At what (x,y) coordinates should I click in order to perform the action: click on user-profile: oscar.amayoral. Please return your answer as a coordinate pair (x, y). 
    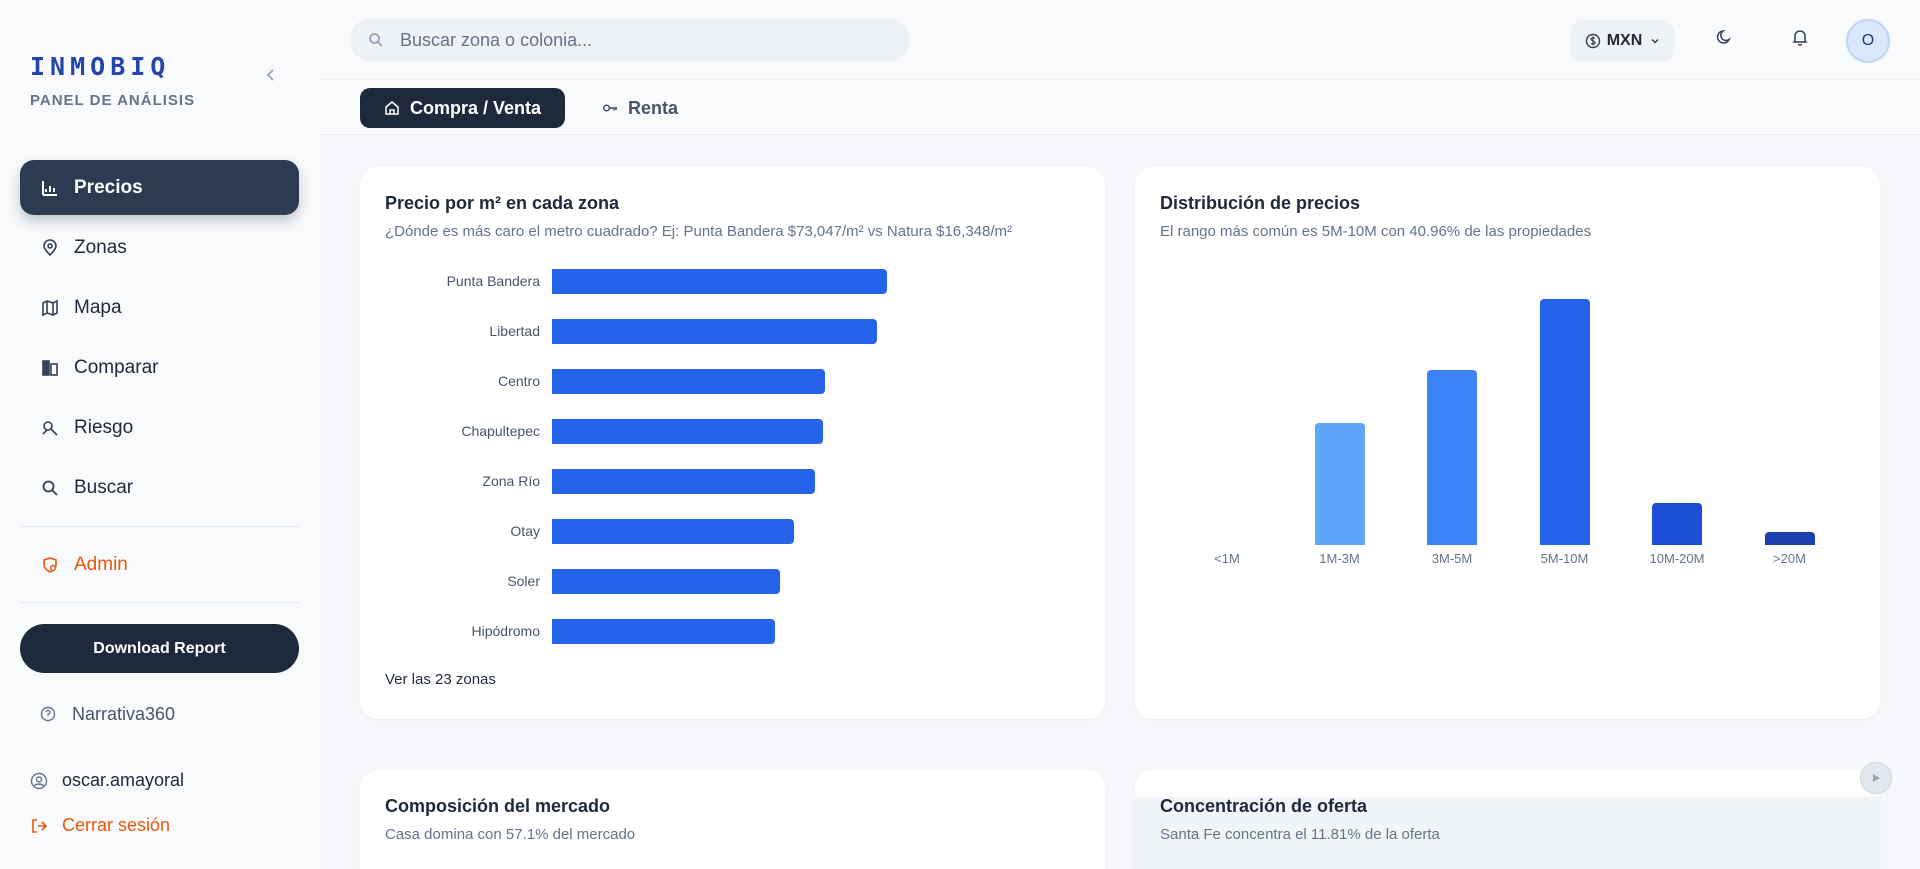
    Looking at the image, I should click on (107, 780).